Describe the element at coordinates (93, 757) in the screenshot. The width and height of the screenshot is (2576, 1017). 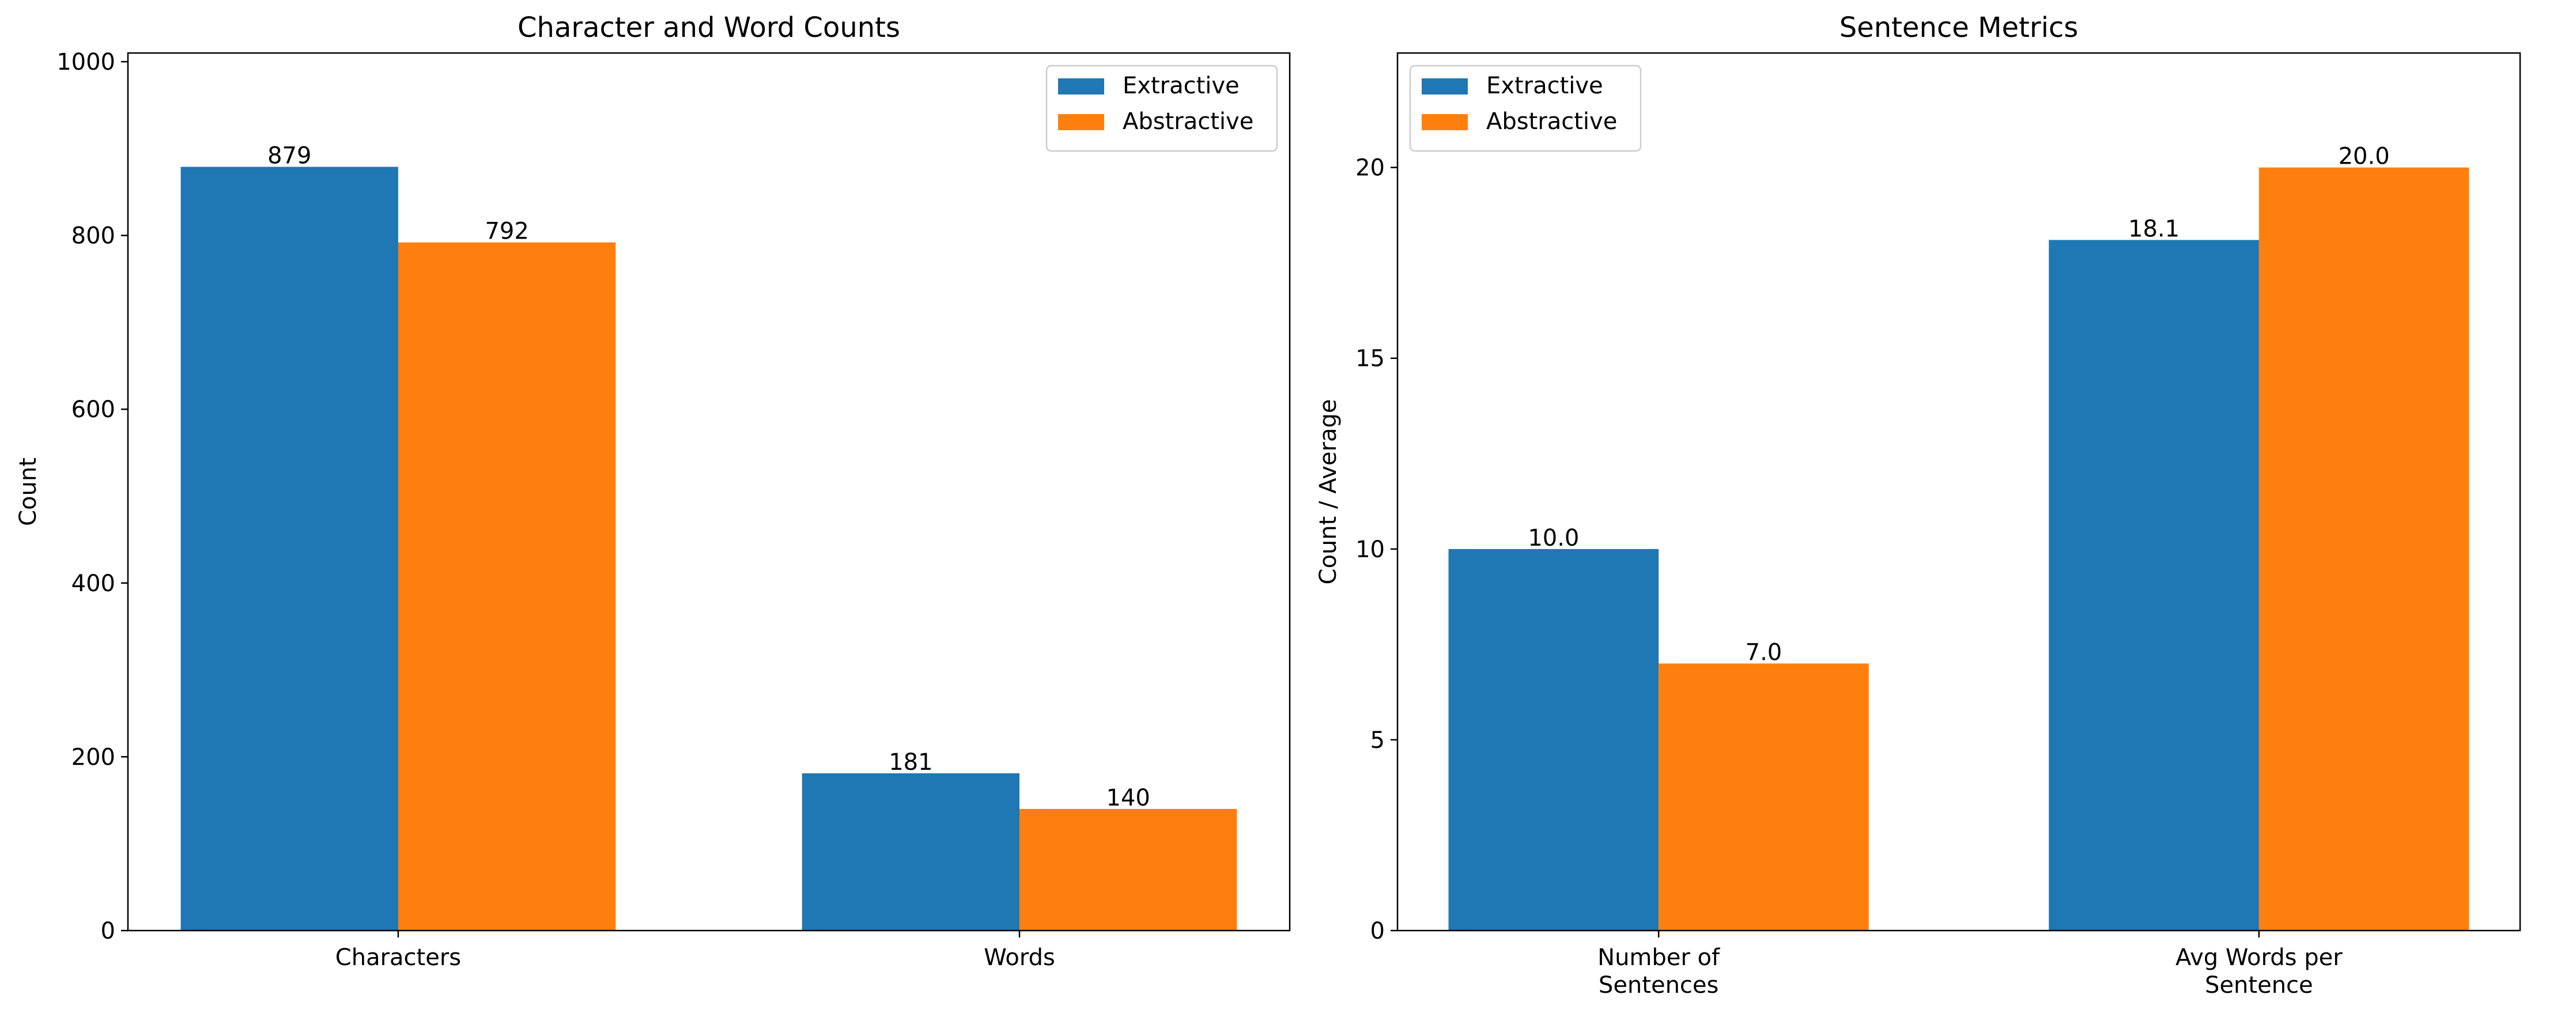
I see `y-tick-label: 200` at that location.